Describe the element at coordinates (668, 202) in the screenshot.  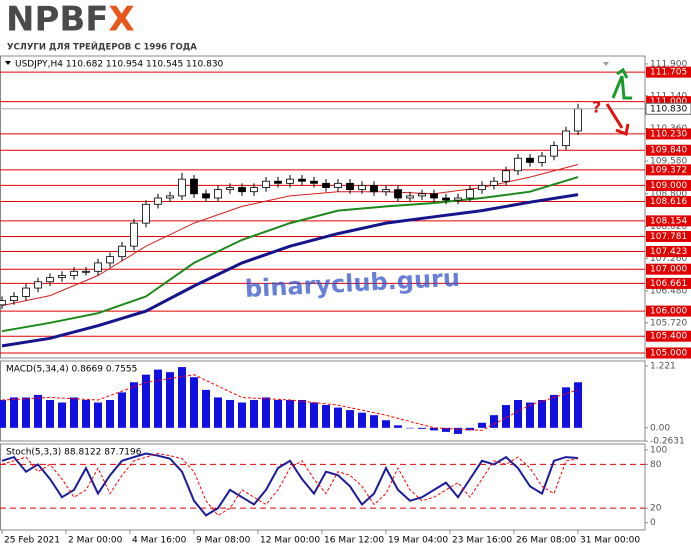
I see `level-label: 108.616` at that location.